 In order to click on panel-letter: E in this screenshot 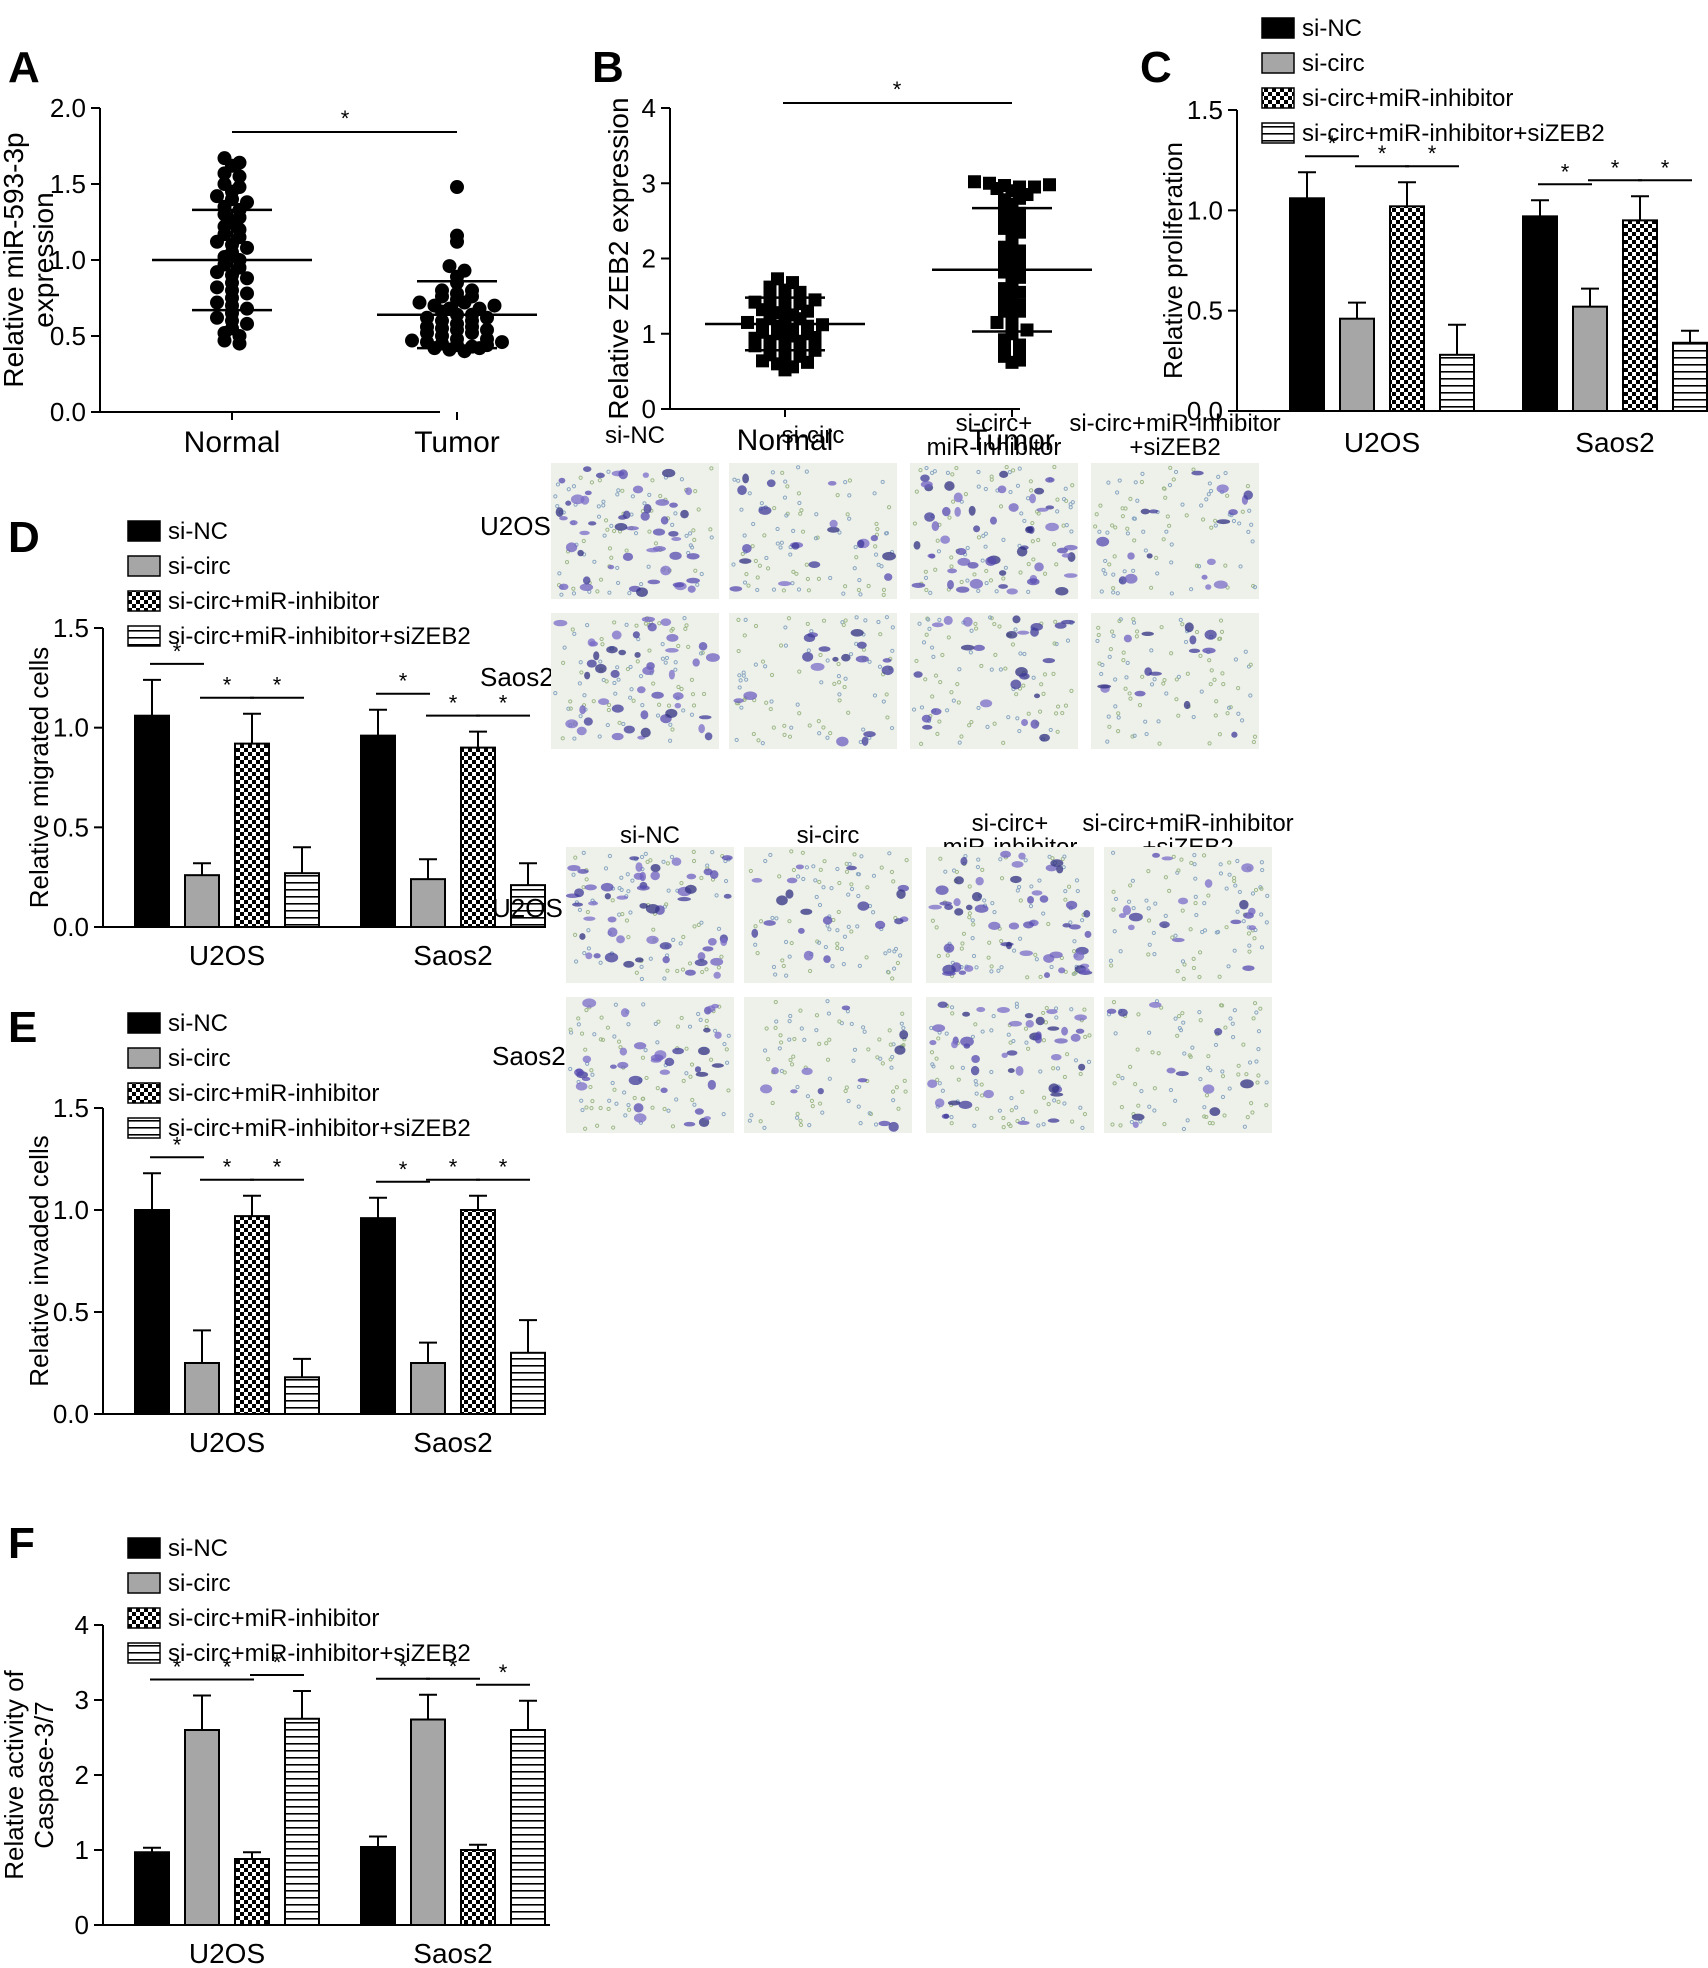, I will do `click(22, 1027)`.